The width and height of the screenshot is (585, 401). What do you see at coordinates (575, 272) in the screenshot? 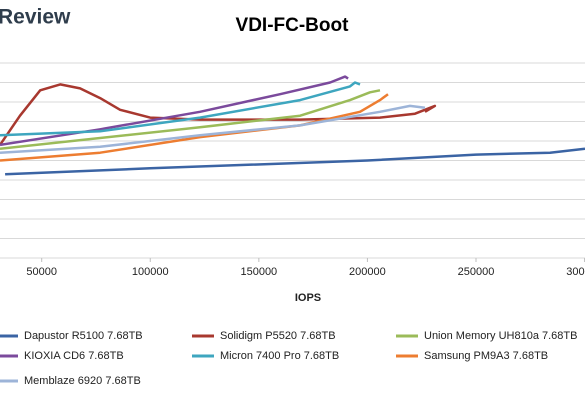
I see `x-tick-label: 300000` at bounding box center [575, 272].